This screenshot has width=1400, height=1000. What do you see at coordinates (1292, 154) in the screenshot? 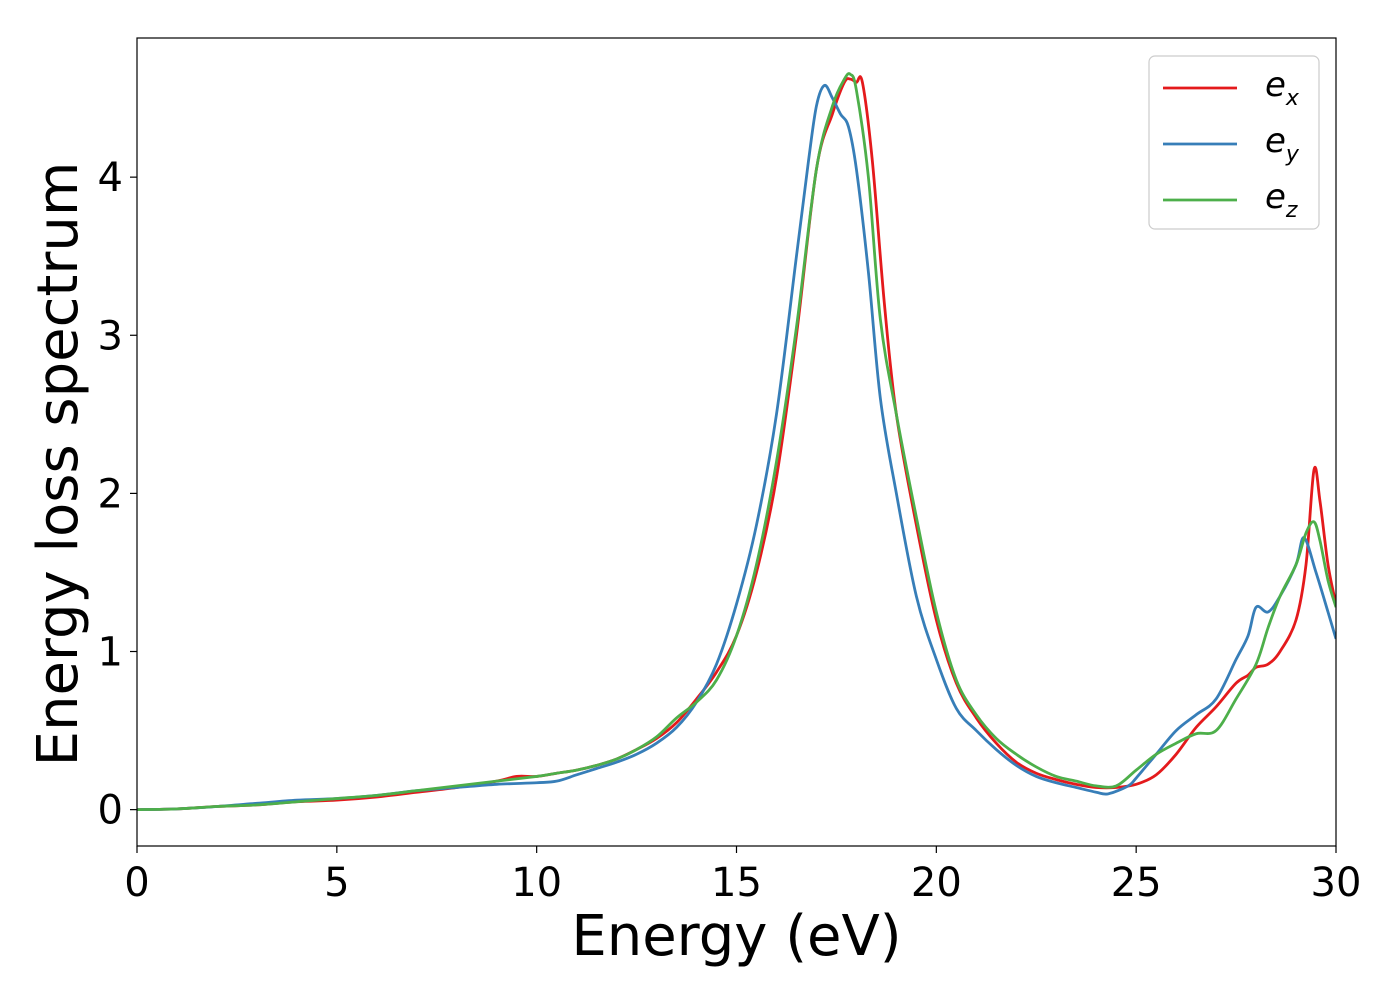
I see `legend-label-sub: y` at bounding box center [1292, 154].